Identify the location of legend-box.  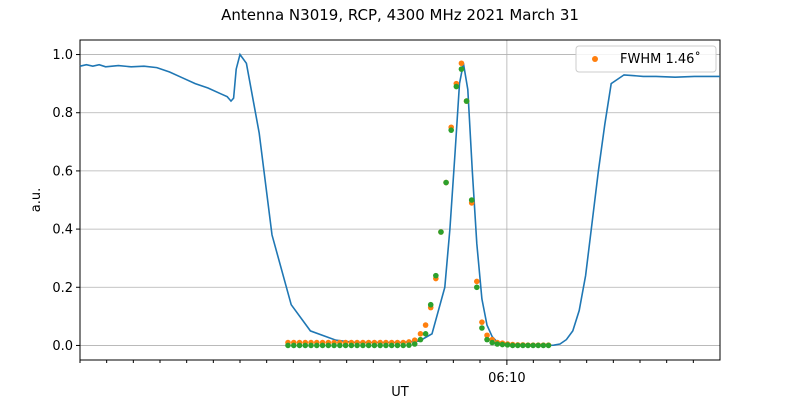
(646, 59).